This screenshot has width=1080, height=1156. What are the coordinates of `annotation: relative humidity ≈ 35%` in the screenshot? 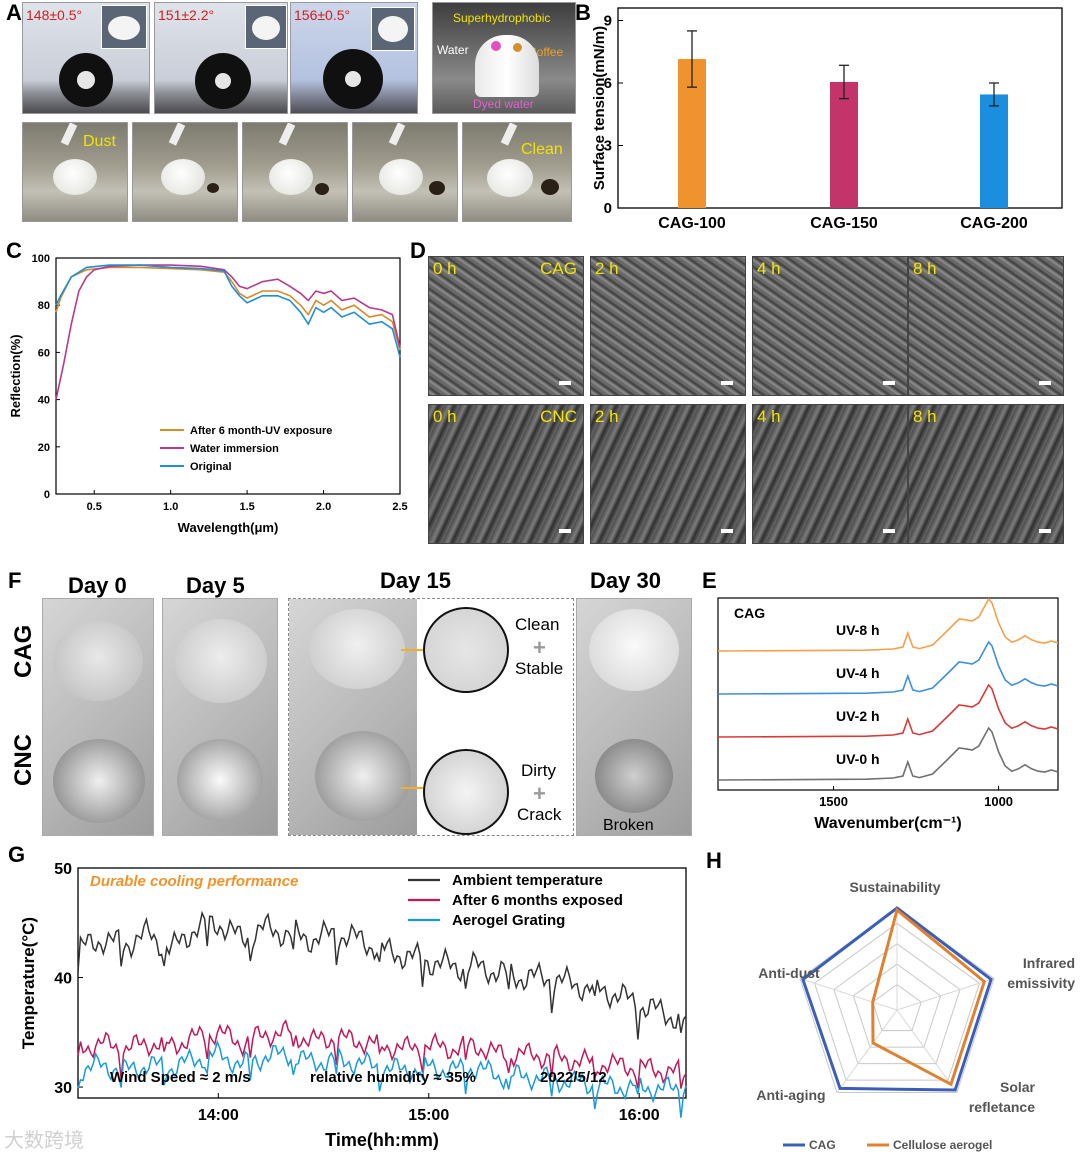 It's located at (393, 1077).